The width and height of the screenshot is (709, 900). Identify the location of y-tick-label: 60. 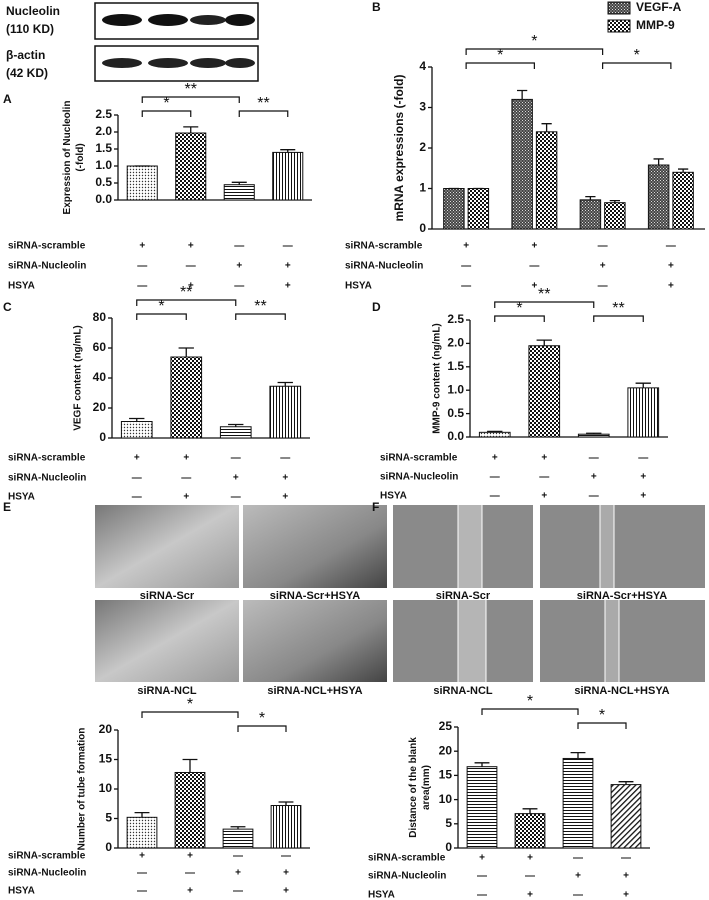
(100, 347).